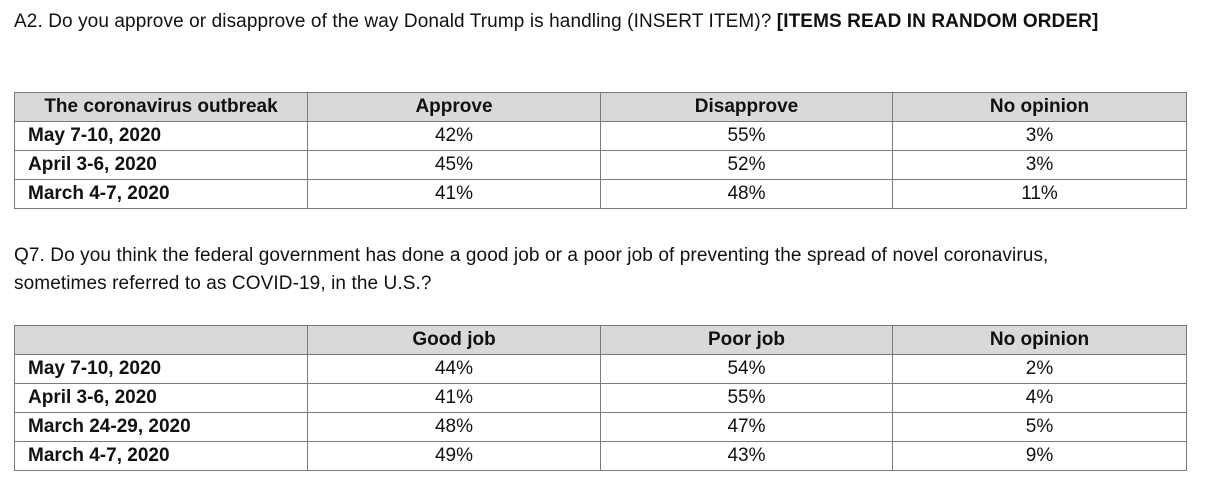 The image size is (1205, 496). I want to click on cell-poor-job: 54%, so click(746, 369).